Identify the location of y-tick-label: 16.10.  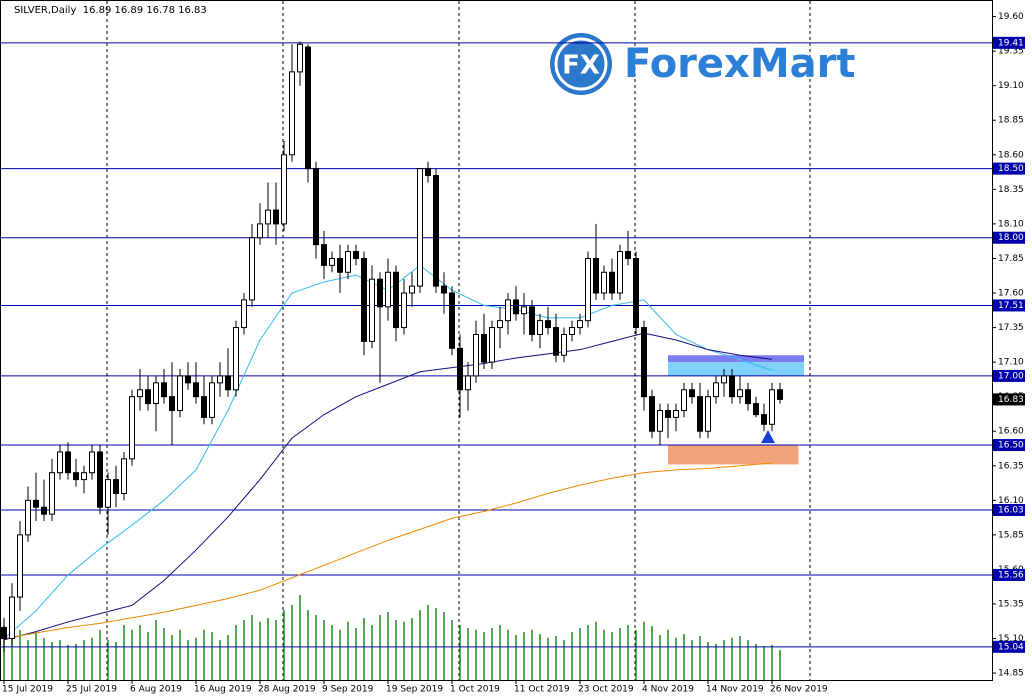
(1011, 501).